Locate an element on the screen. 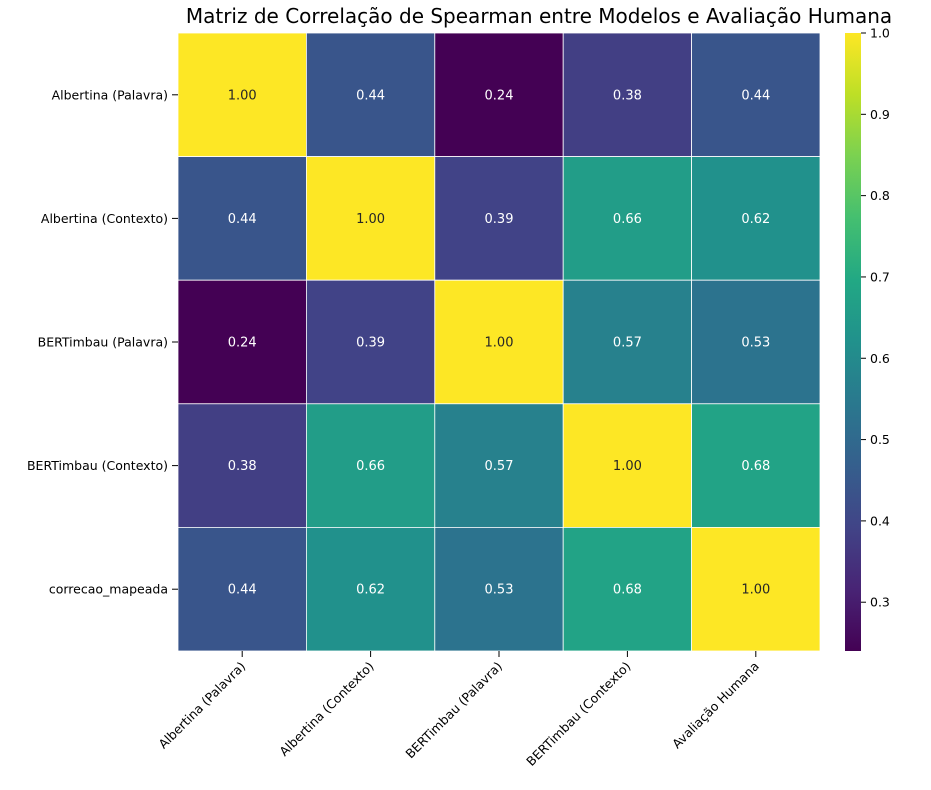 Image resolution: width=931 pixels, height=790 pixels. heatmap-cell-r0-c4 is located at coordinates (756, 94).